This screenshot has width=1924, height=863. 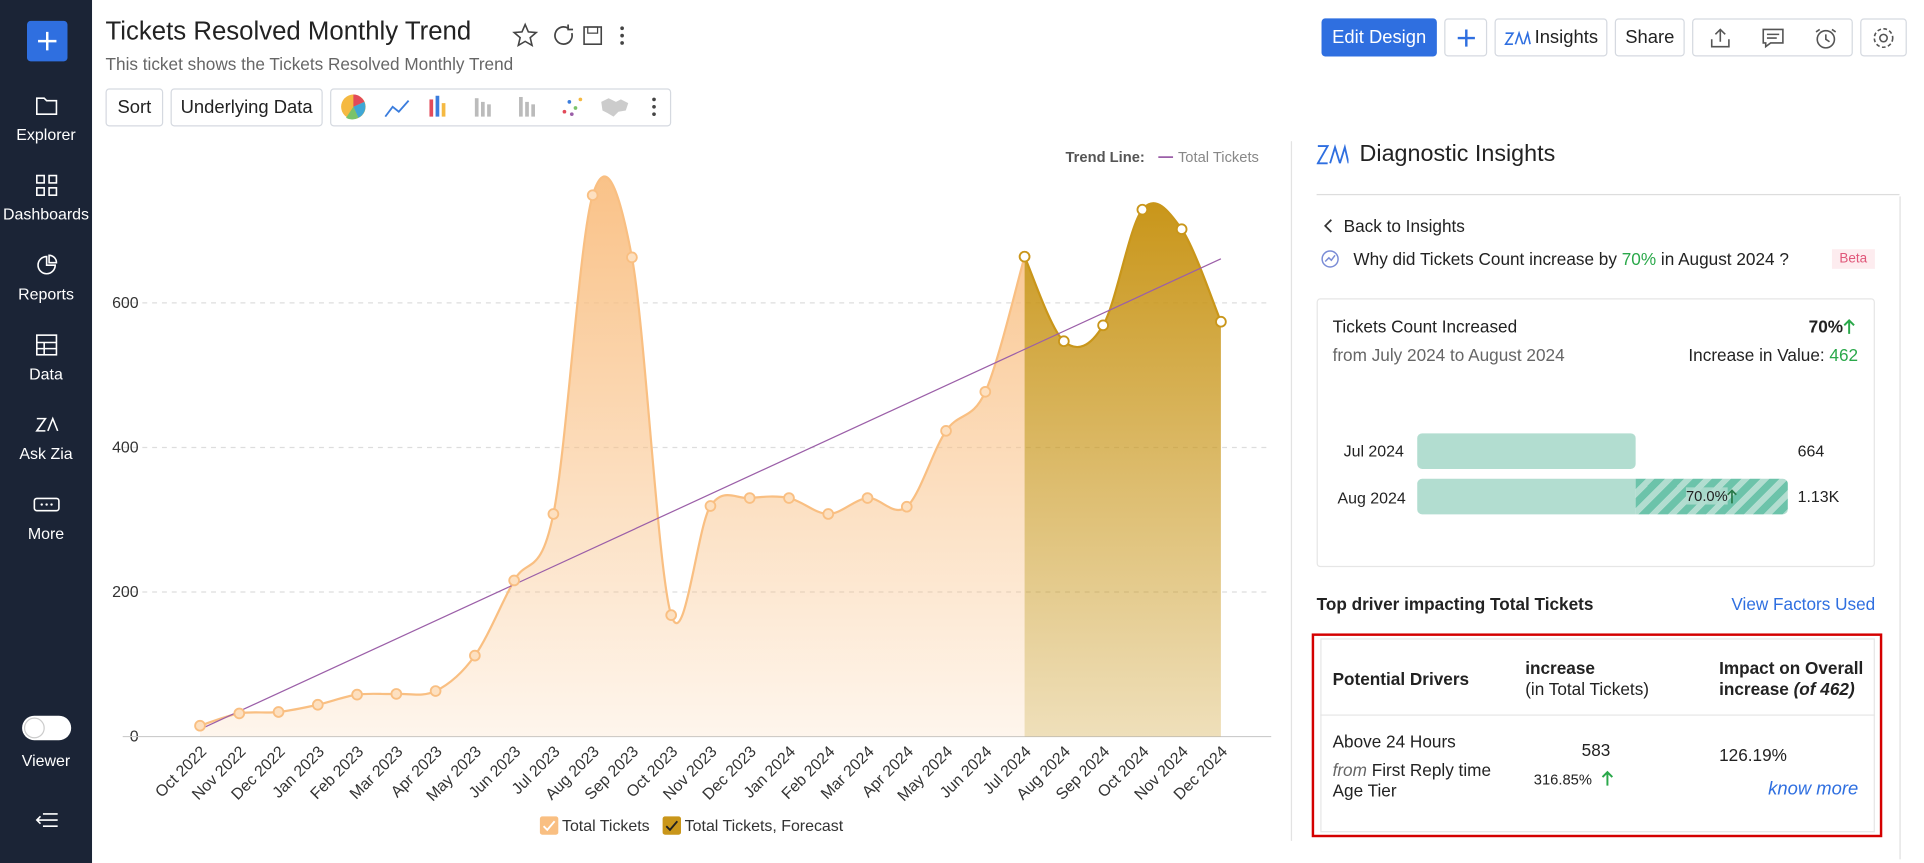 What do you see at coordinates (1448, 354) in the screenshot?
I see `card-period: from July 2024 to August 2024` at bounding box center [1448, 354].